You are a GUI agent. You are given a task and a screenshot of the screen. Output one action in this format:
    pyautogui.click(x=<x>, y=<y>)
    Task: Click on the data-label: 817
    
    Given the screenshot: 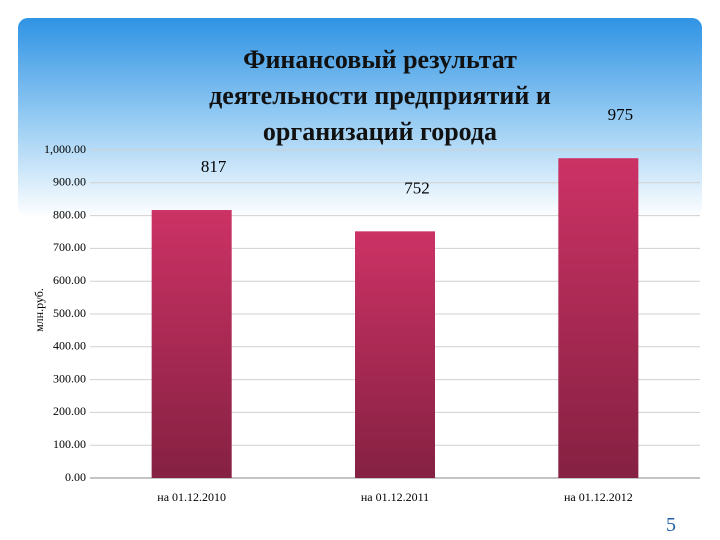 What is the action you would take?
    pyautogui.click(x=214, y=166)
    